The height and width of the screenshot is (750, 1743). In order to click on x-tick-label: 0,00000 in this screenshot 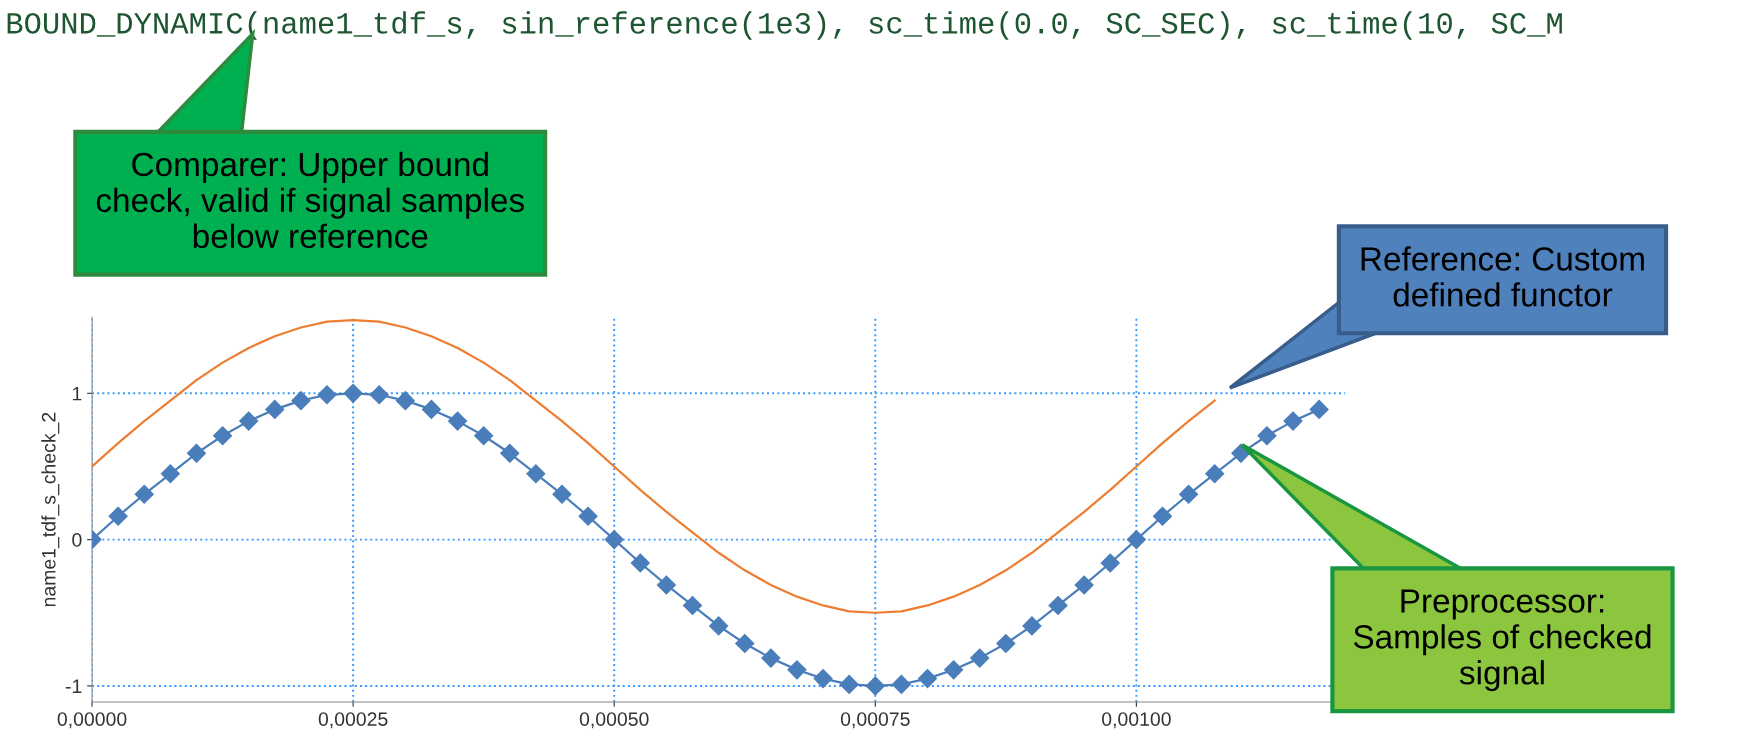, I will do `click(92, 720)`.